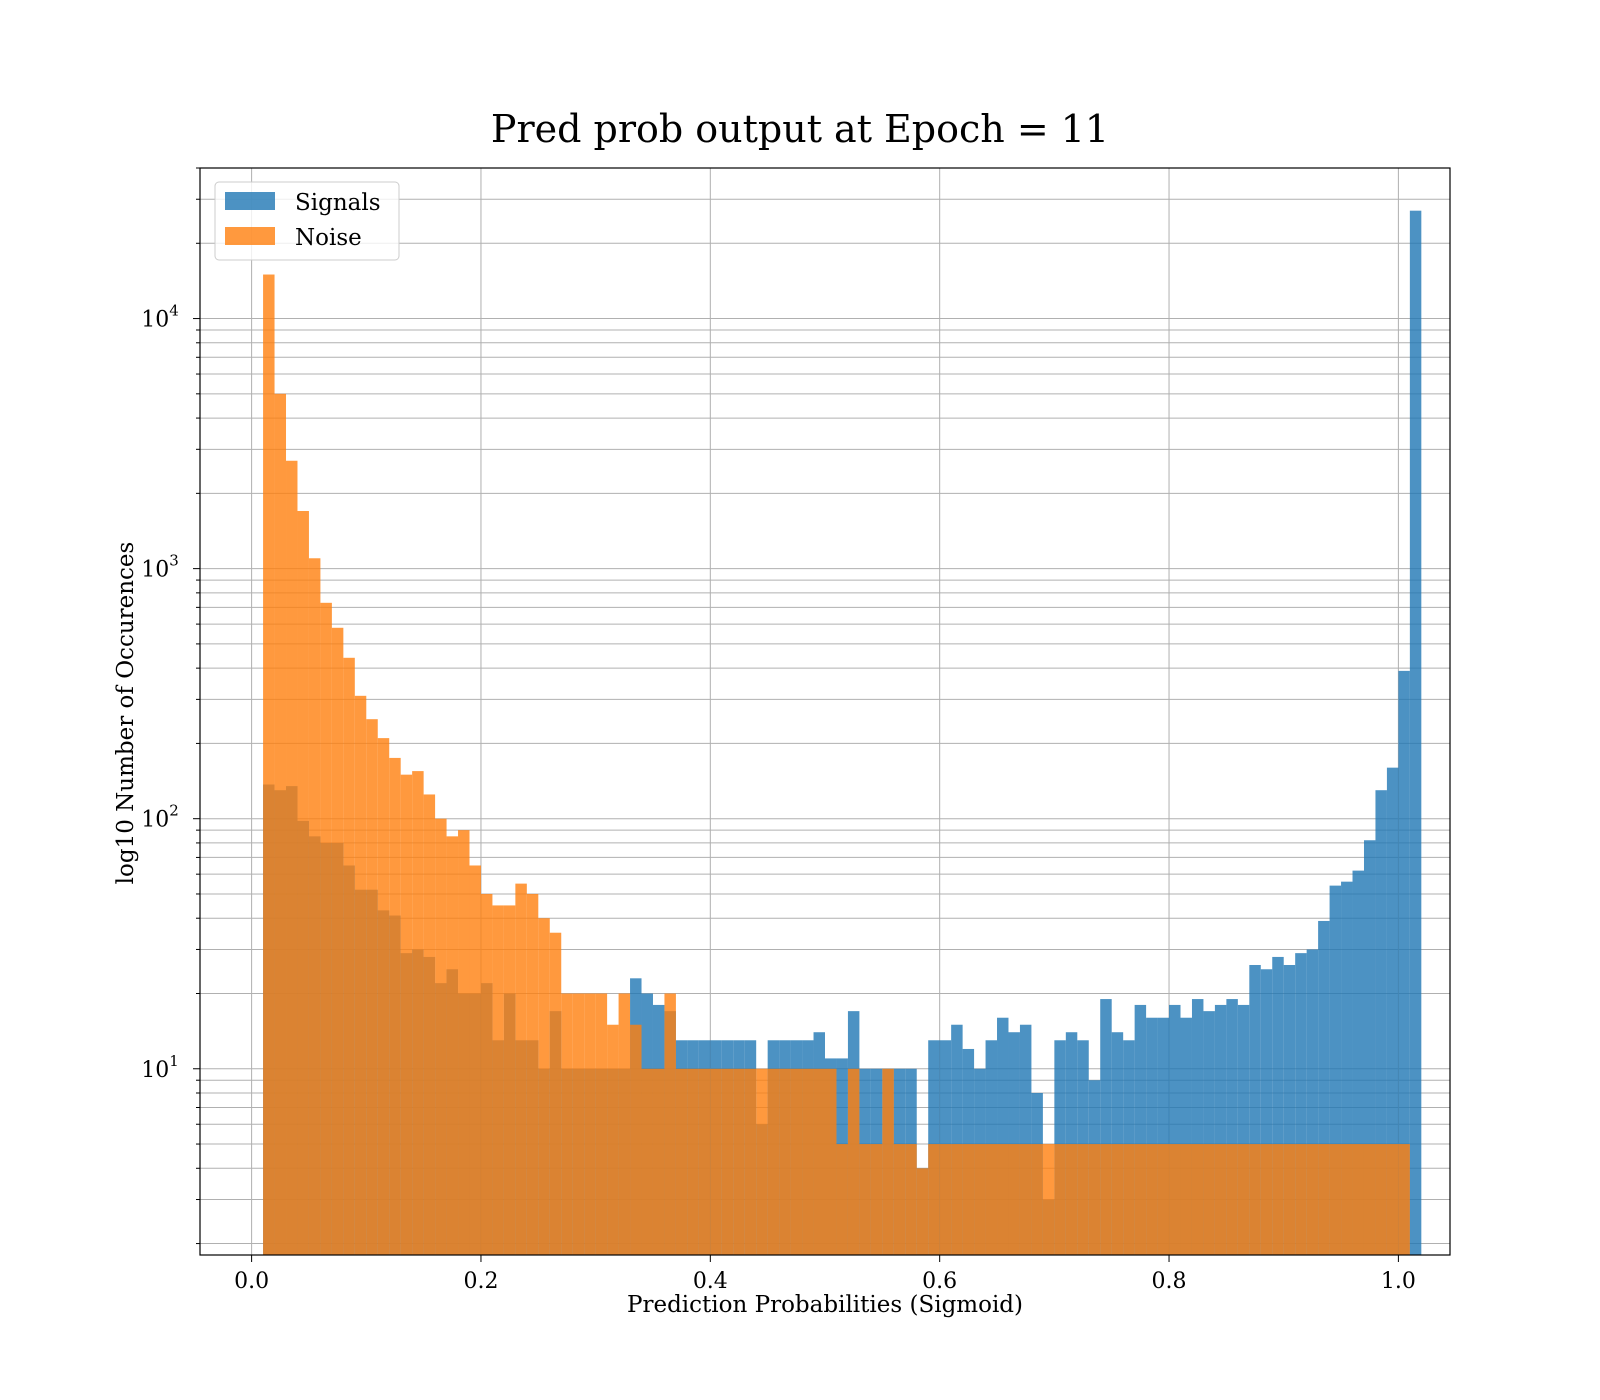 The width and height of the screenshot is (1600, 1400). Describe the element at coordinates (251, 1281) in the screenshot. I see `x-tick-label: 0.0` at that location.